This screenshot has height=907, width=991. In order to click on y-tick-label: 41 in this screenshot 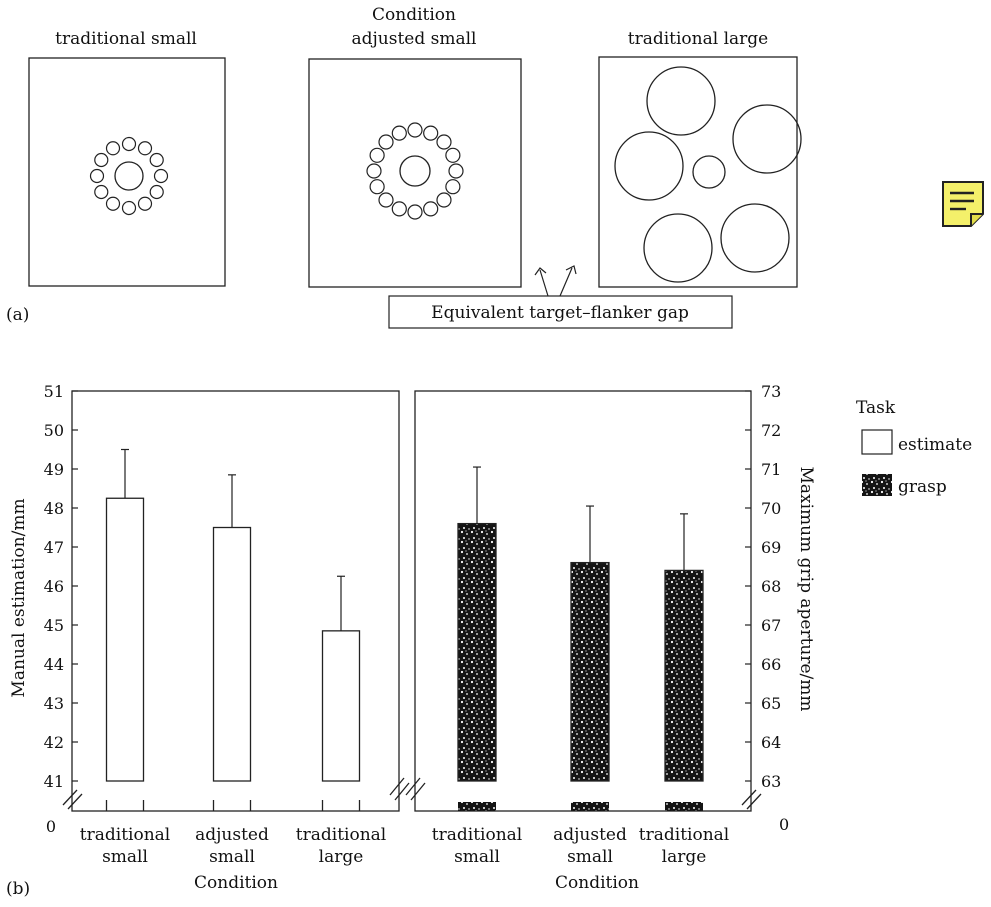, I will do `click(54, 781)`.